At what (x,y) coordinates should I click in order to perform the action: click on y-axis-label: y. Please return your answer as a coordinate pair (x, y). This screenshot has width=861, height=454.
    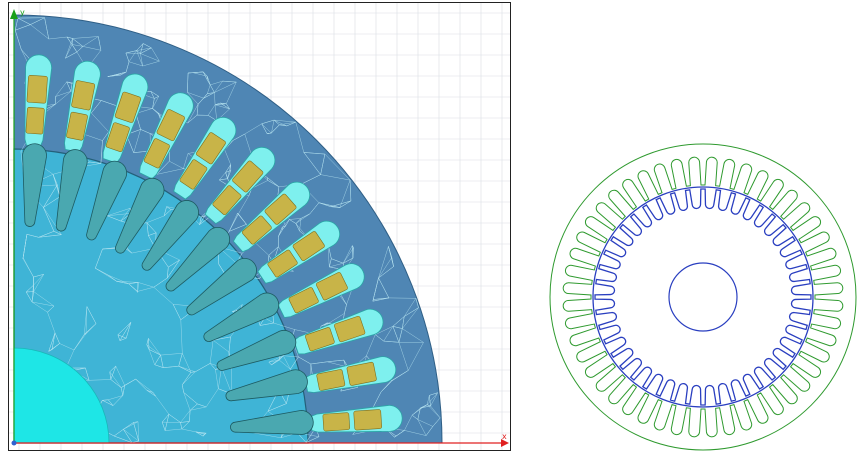
    Looking at the image, I should click on (22, 12).